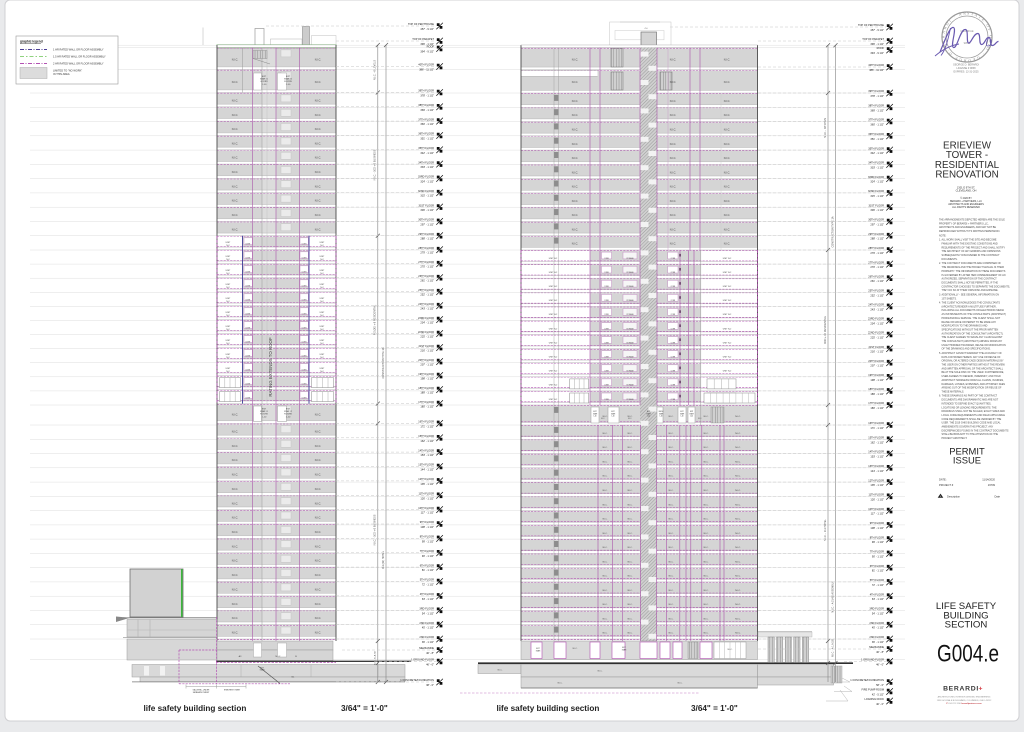 The image size is (1024, 732). I want to click on svg-text: UNIT, so click(322, 341).